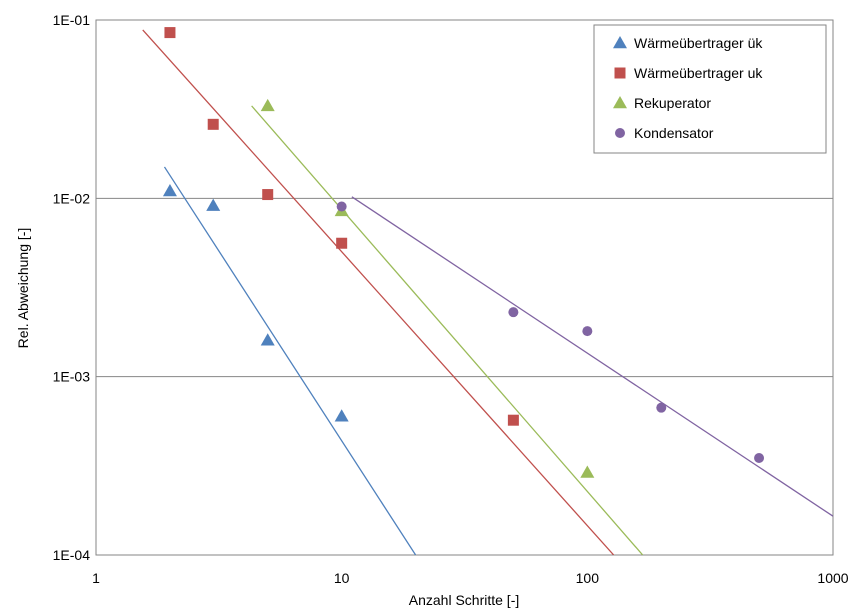 Image resolution: width=858 pixels, height=609 pixels. Describe the element at coordinates (672, 103) in the screenshot. I see `legend-label: Rekuperator` at that location.